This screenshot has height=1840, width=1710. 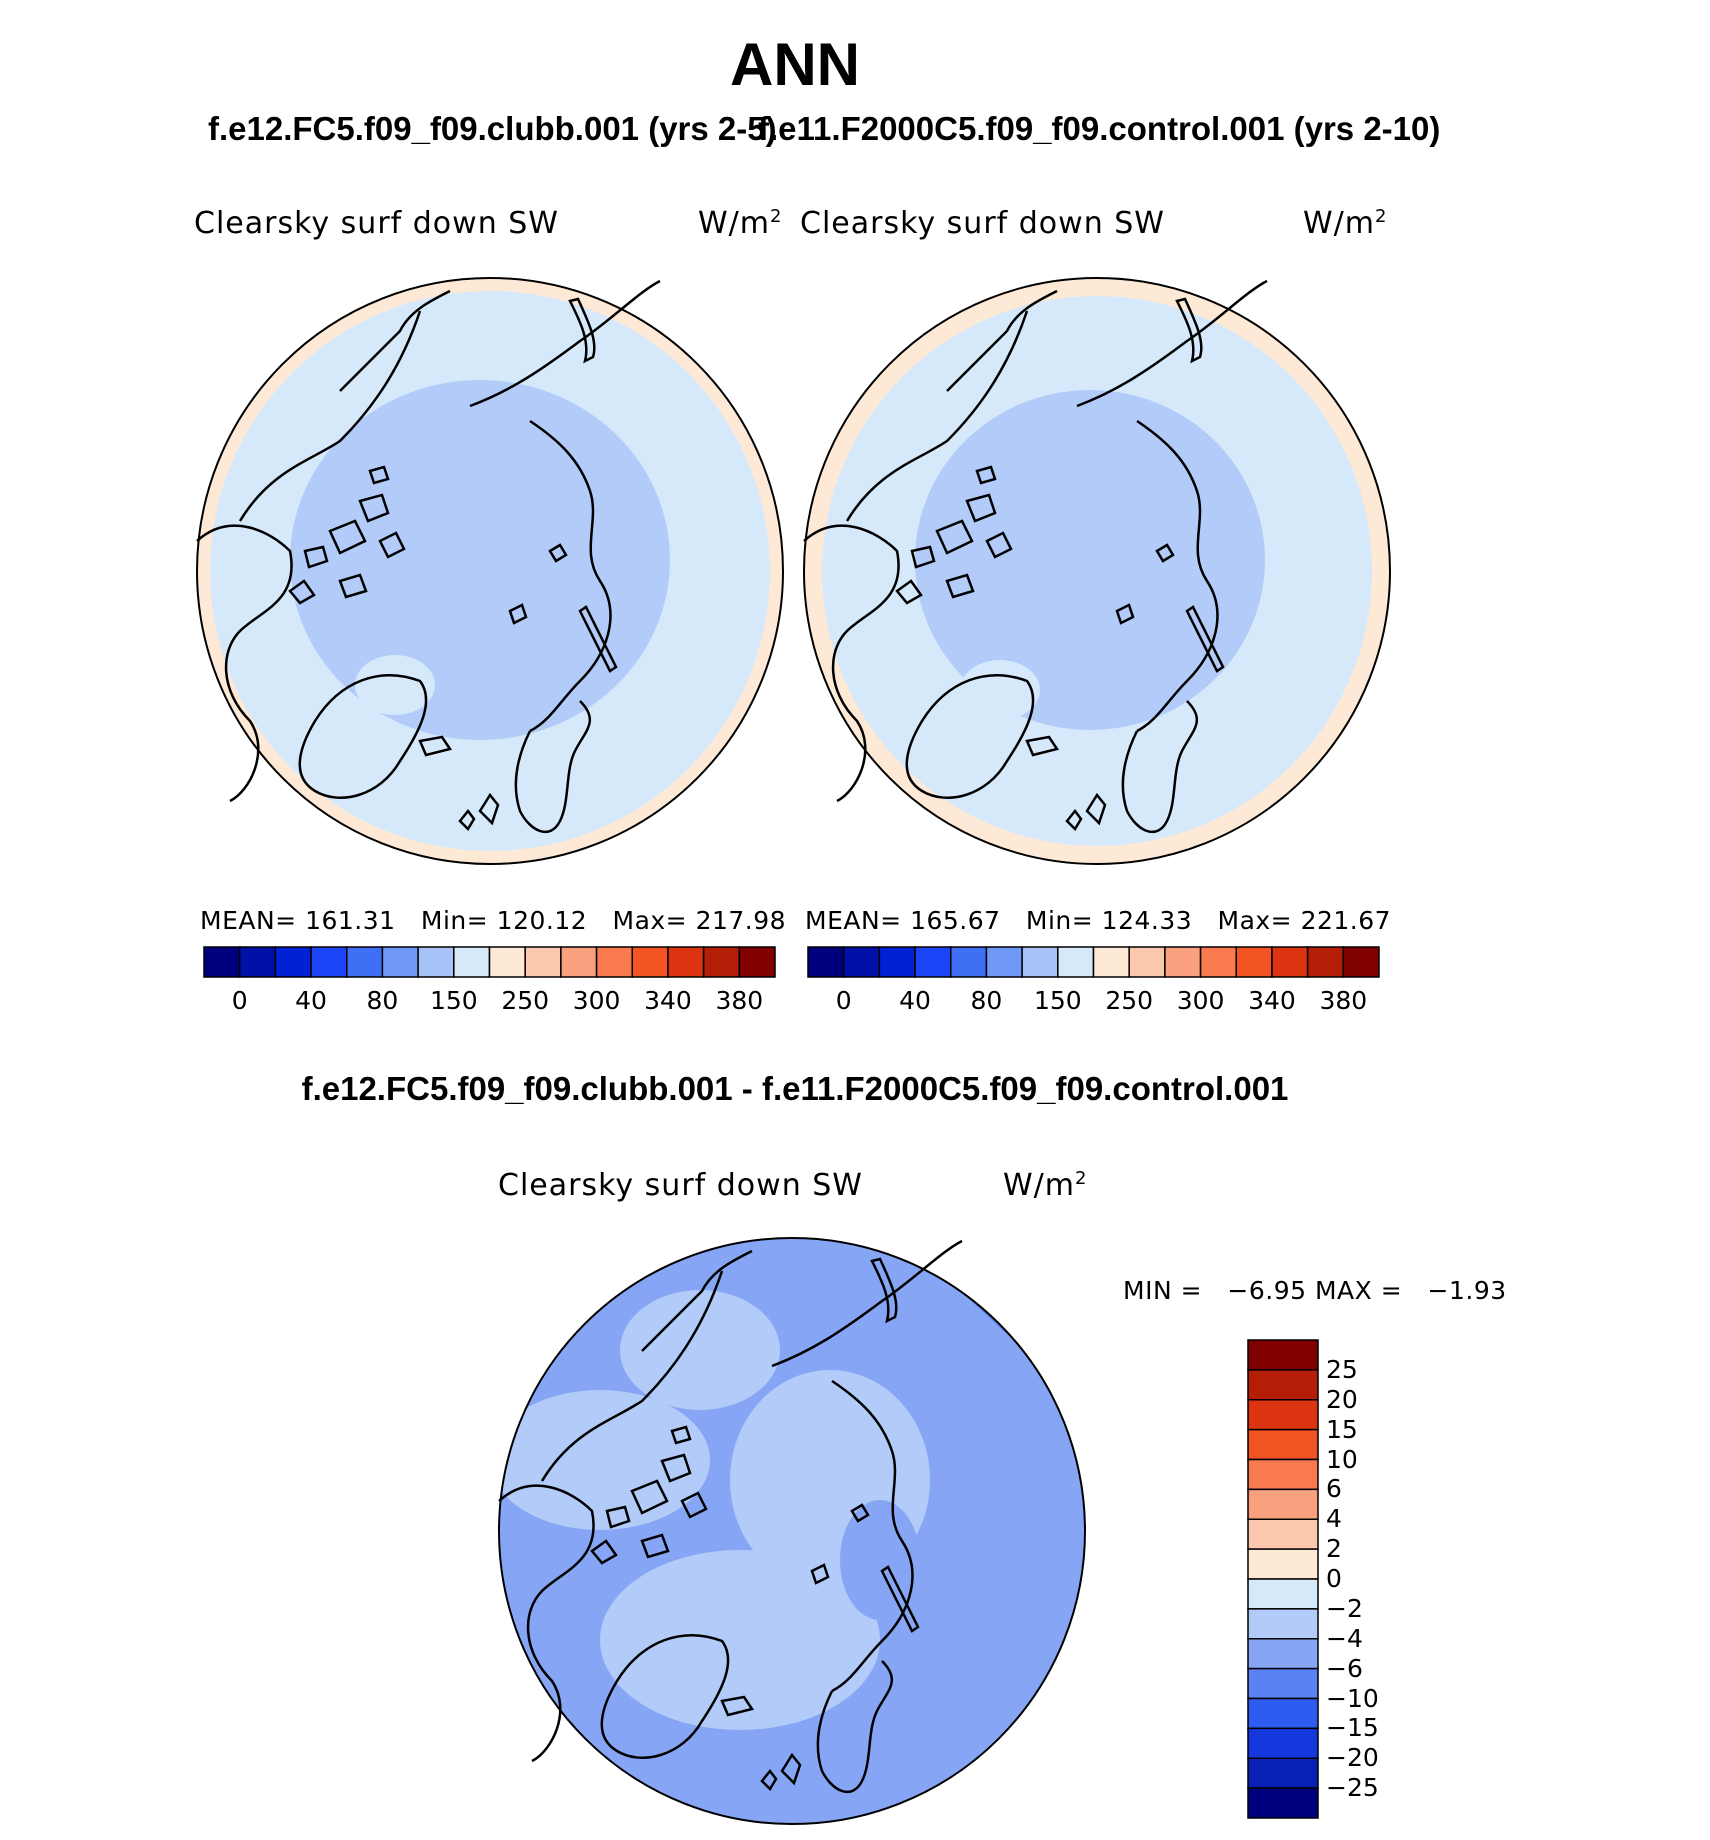 What do you see at coordinates (489, 571) in the screenshot?
I see `panel-1-map` at bounding box center [489, 571].